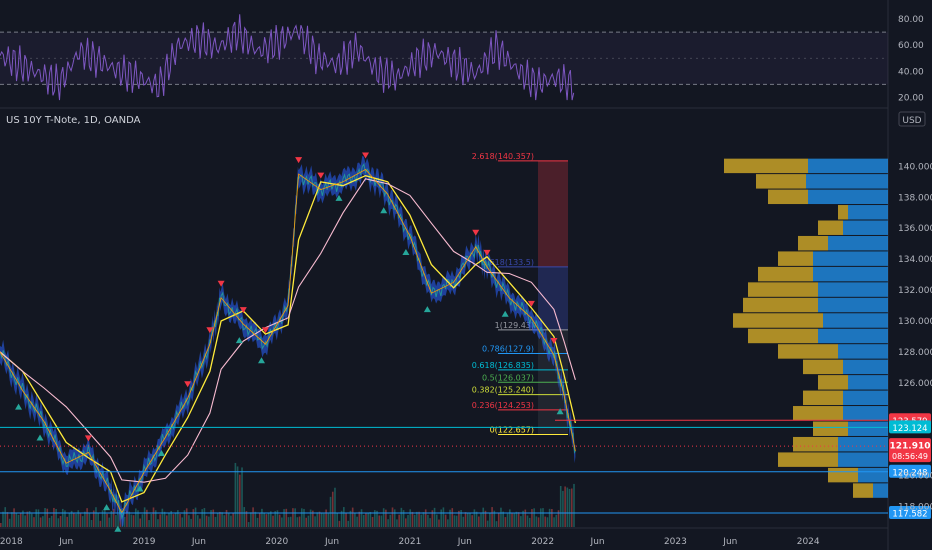 Image resolution: width=932 pixels, height=550 pixels. Describe the element at coordinates (910, 456) in the screenshot. I see `bar-countdown: 08:56:49` at that location.